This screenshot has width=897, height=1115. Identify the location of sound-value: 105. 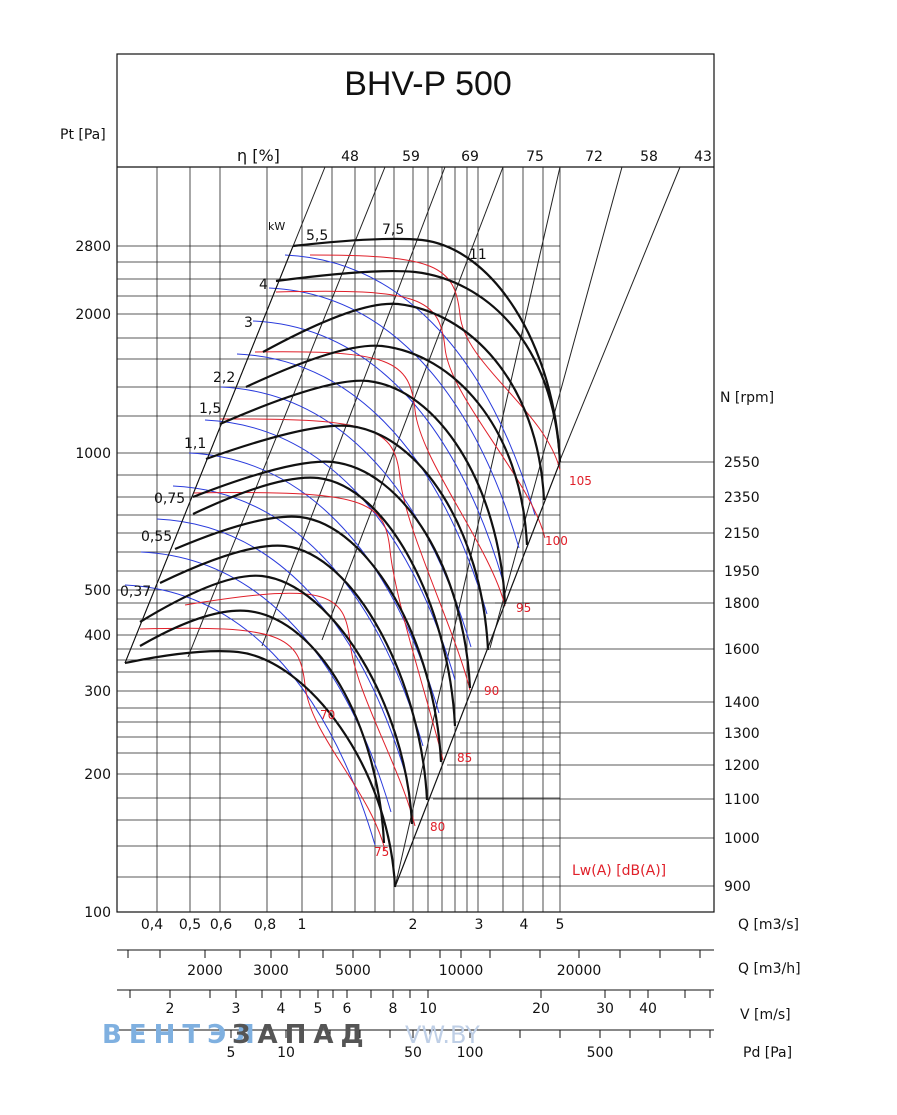
(580, 481).